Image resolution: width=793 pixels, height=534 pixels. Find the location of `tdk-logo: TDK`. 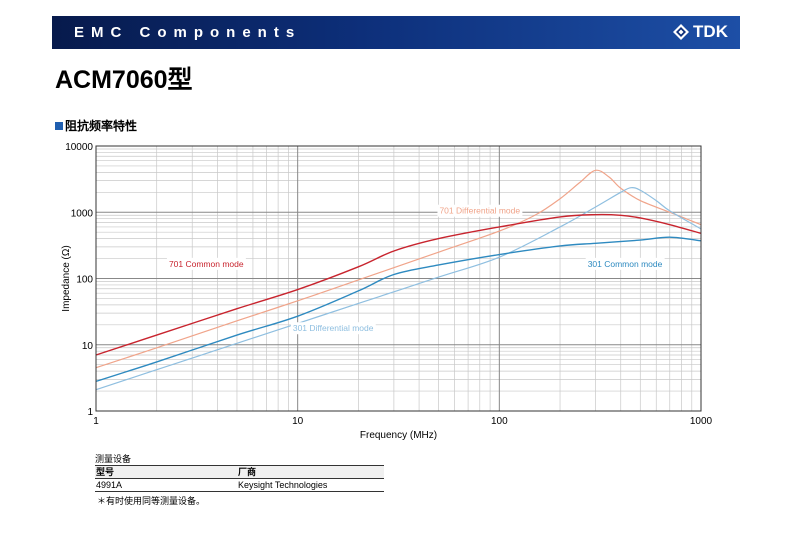

tdk-logo: TDK is located at coordinates (700, 32).